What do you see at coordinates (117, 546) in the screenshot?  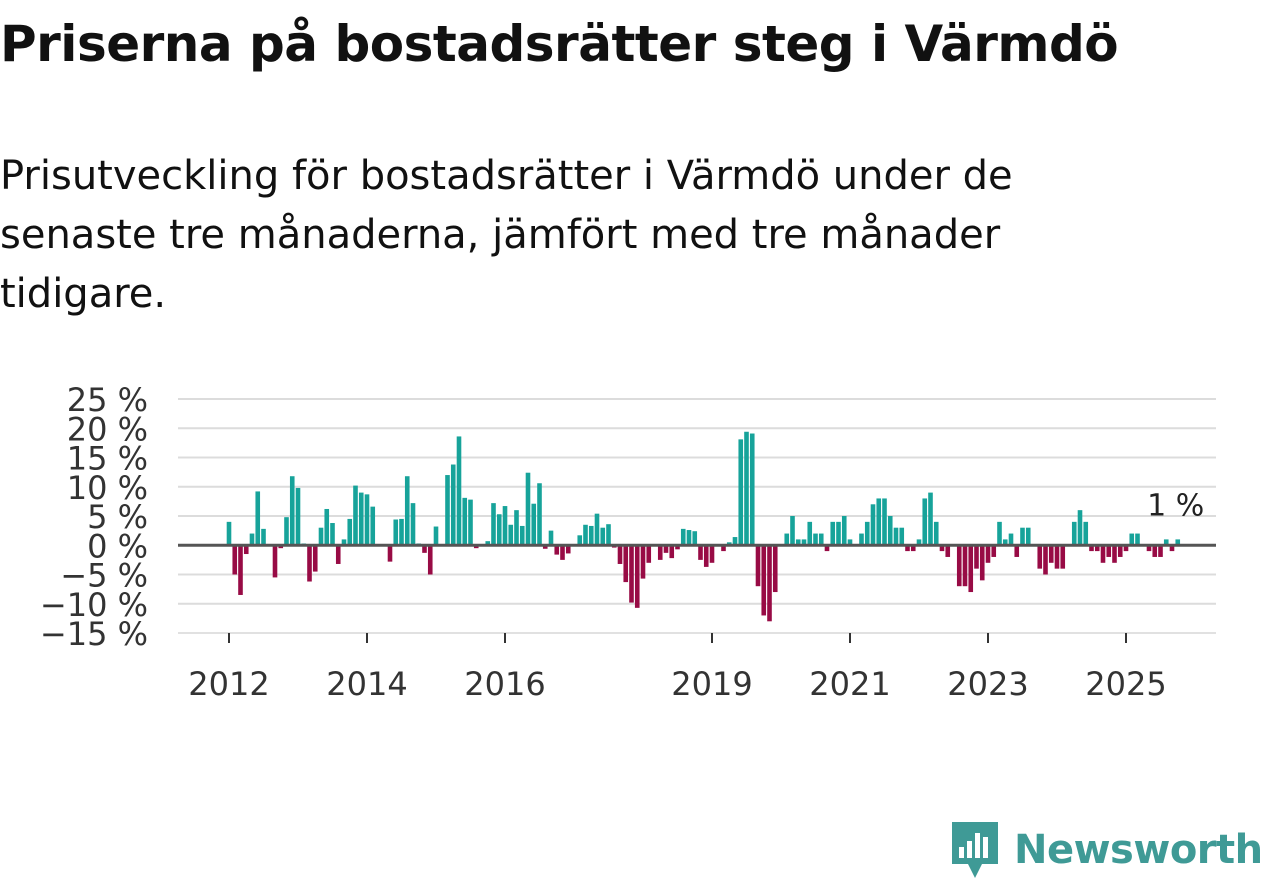 I see `y-tick-label: 0 %` at bounding box center [117, 546].